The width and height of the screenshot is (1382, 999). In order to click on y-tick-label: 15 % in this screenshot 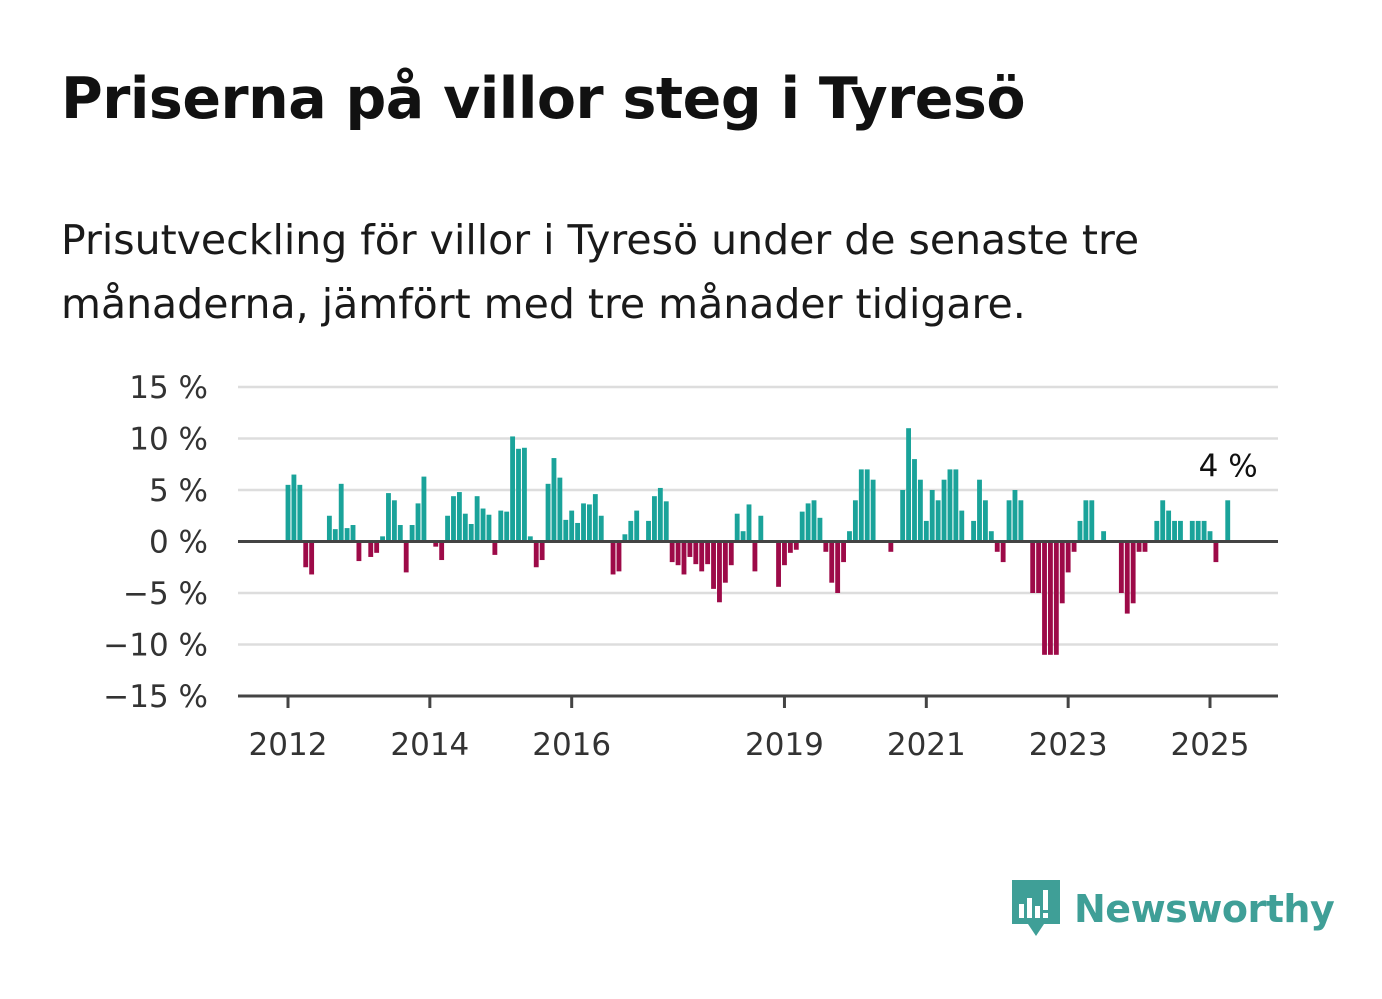, I will do `click(168, 388)`.